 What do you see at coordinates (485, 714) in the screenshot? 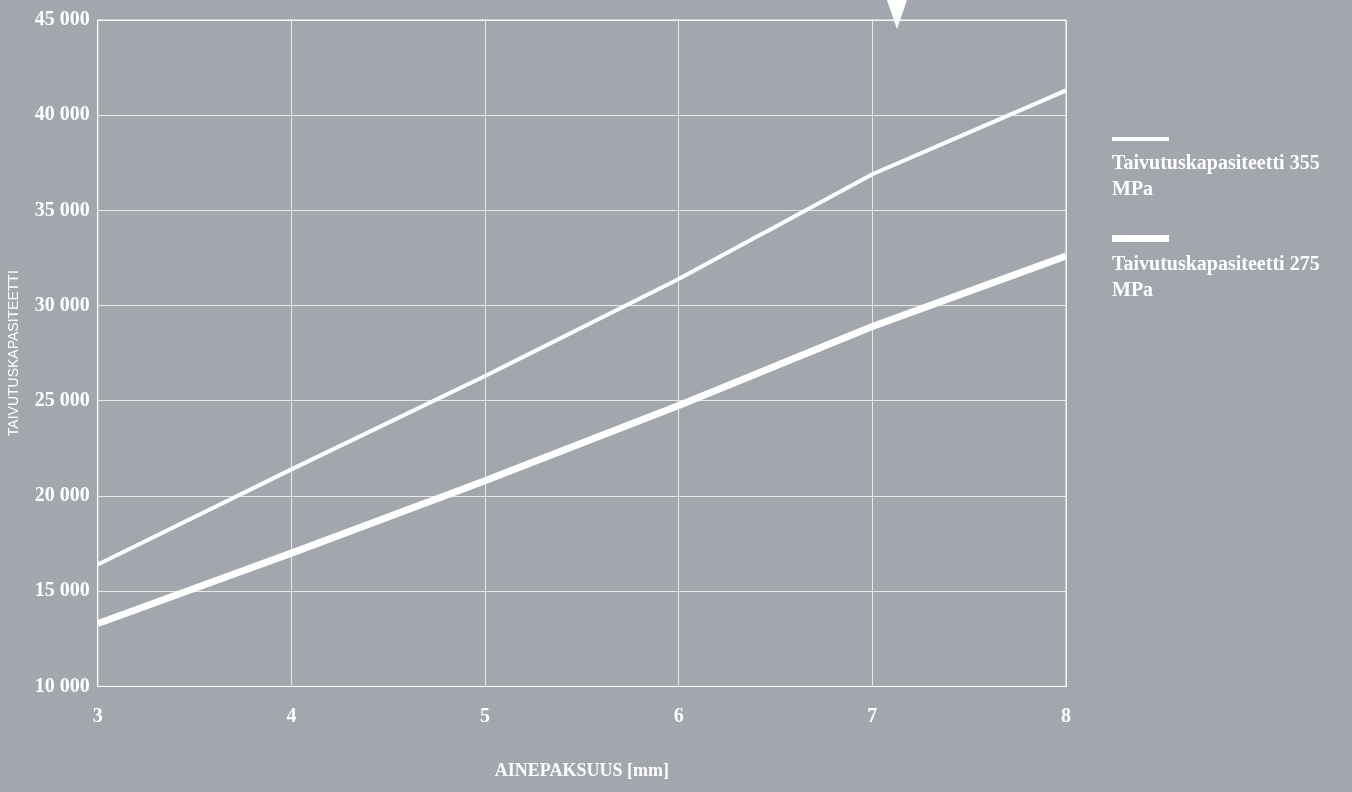
I see `x-tick-label: 5` at bounding box center [485, 714].